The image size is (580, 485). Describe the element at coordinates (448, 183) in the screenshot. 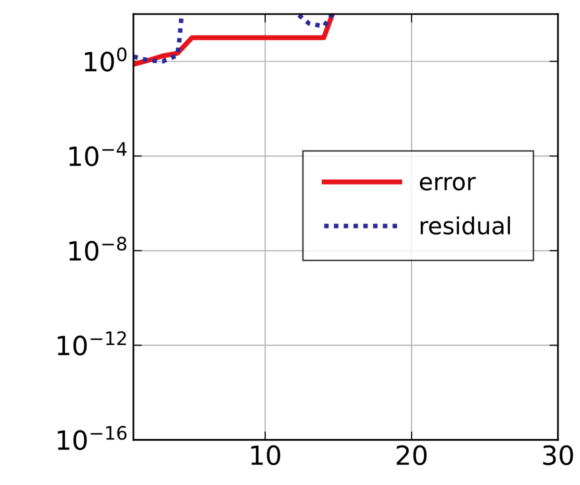

I see `legend-label: error` at that location.